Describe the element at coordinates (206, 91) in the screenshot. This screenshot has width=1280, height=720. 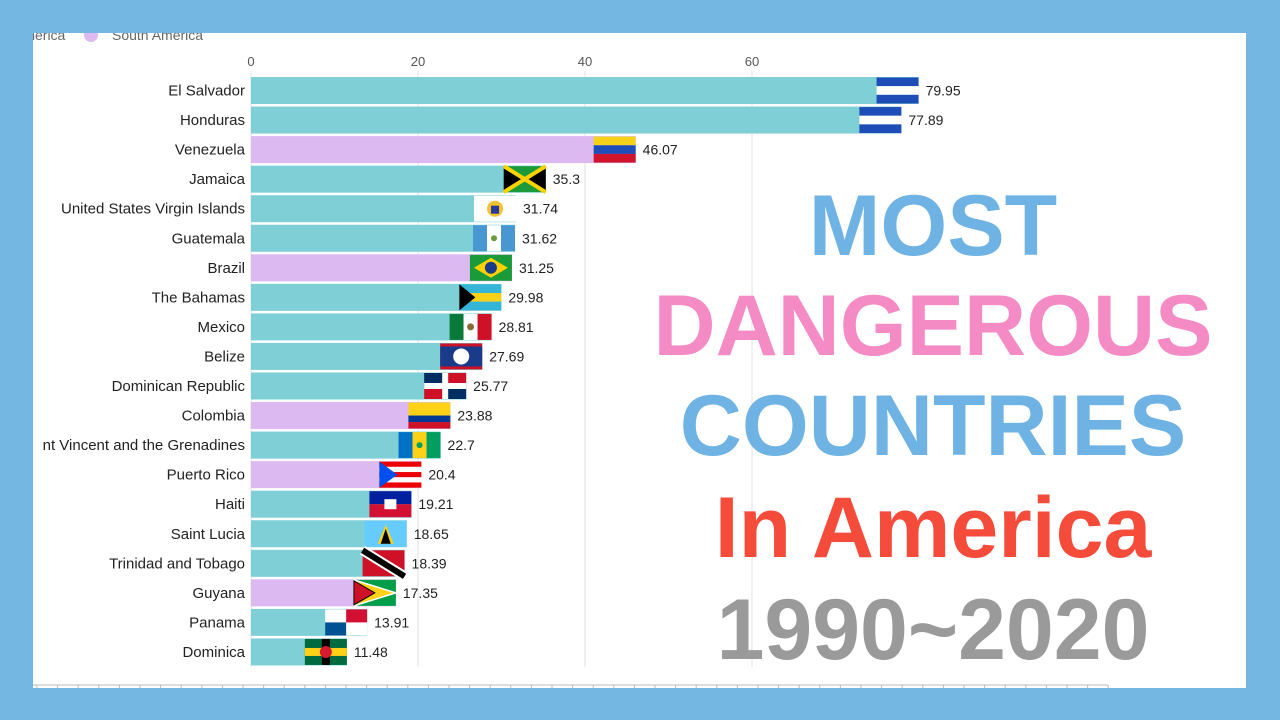
I see `category-label: El Salvador` at that location.